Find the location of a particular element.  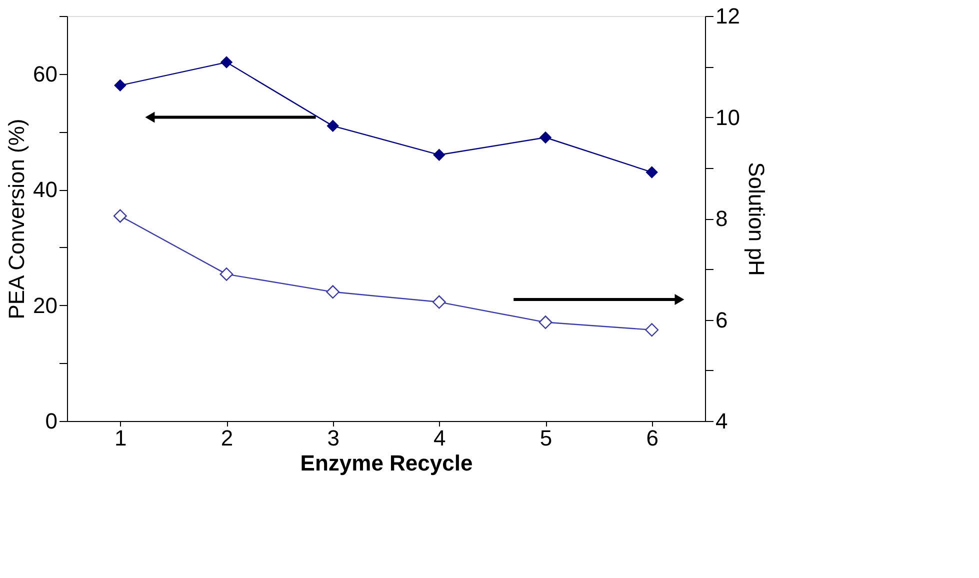

y-tick-label: 20 is located at coordinates (45, 305).